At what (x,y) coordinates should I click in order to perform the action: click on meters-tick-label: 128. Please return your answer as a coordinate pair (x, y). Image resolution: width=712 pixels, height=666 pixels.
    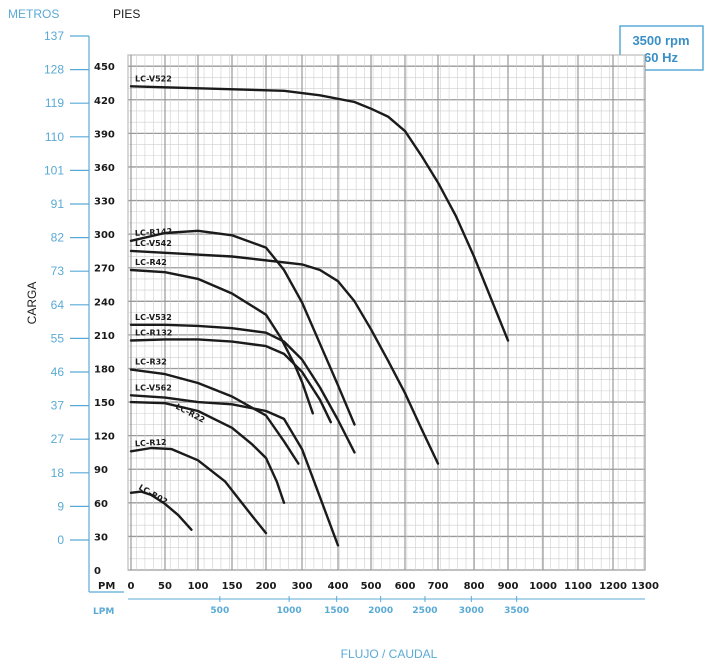
    Looking at the image, I should click on (54, 70).